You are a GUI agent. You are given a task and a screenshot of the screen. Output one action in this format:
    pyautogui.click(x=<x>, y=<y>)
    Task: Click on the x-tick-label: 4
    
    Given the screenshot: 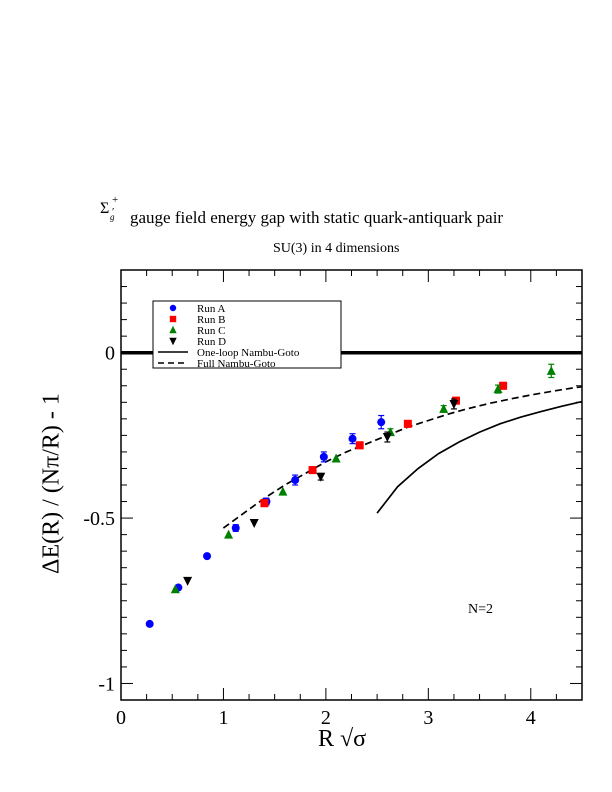 What is the action you would take?
    pyautogui.click(x=531, y=718)
    